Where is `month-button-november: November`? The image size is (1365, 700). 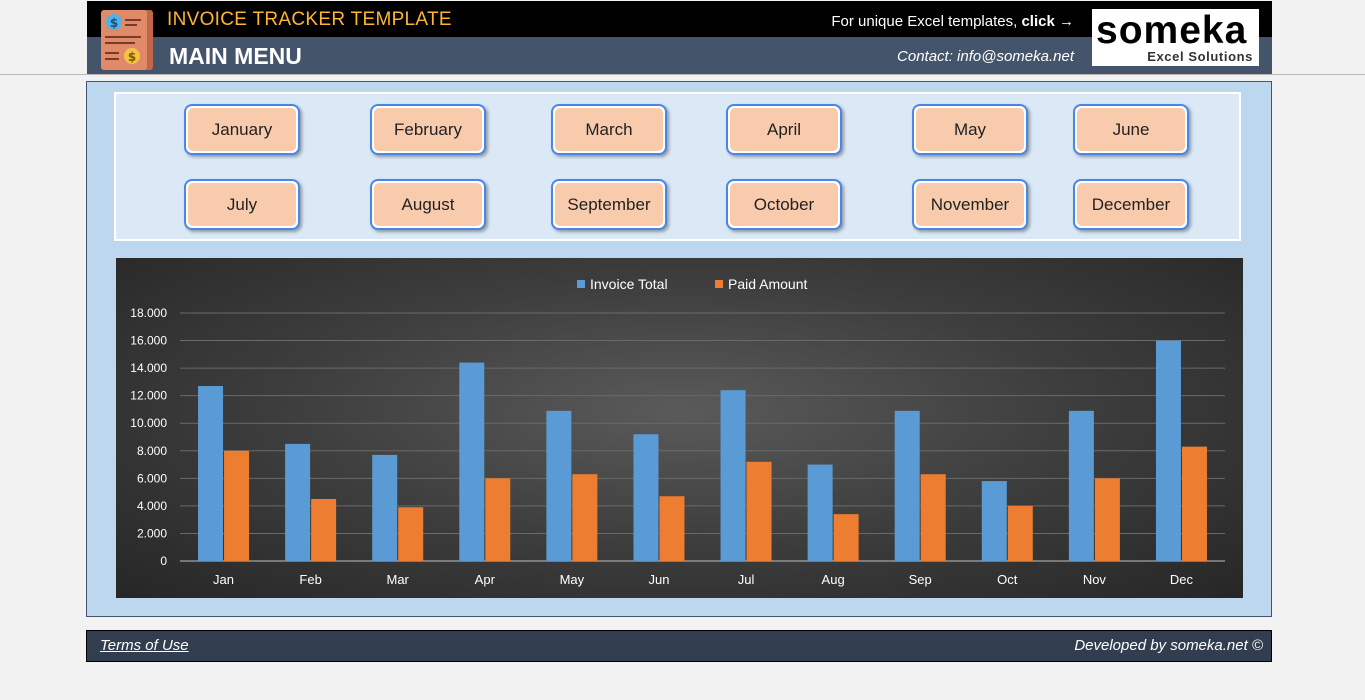
month-button-november: November is located at coordinates (970, 204).